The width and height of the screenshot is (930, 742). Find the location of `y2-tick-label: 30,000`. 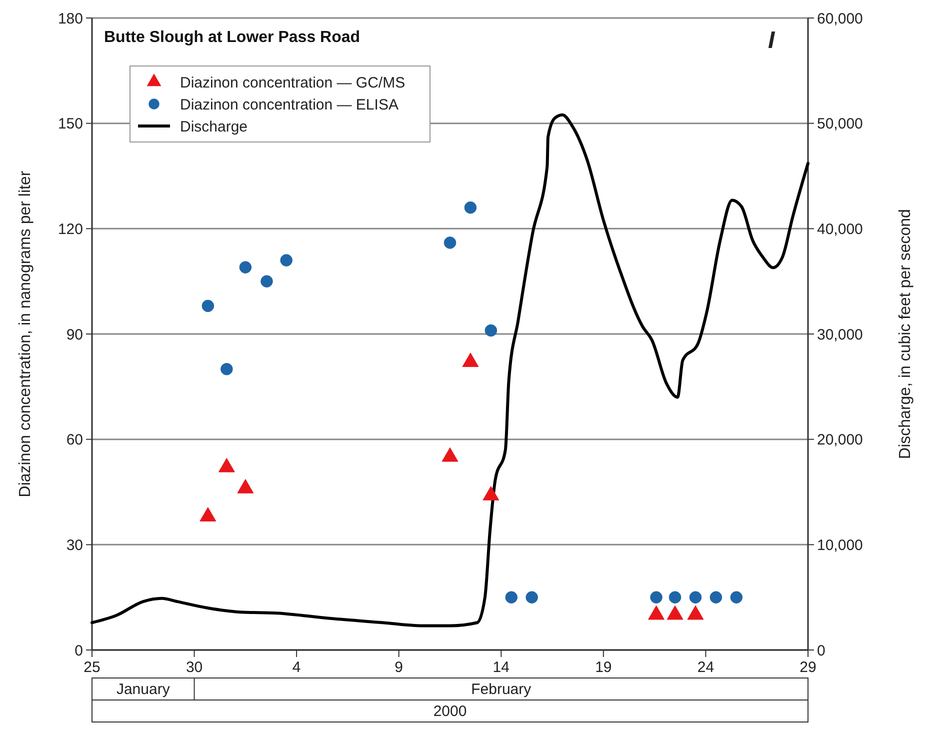

y2-tick-label: 30,000 is located at coordinates (840, 335).